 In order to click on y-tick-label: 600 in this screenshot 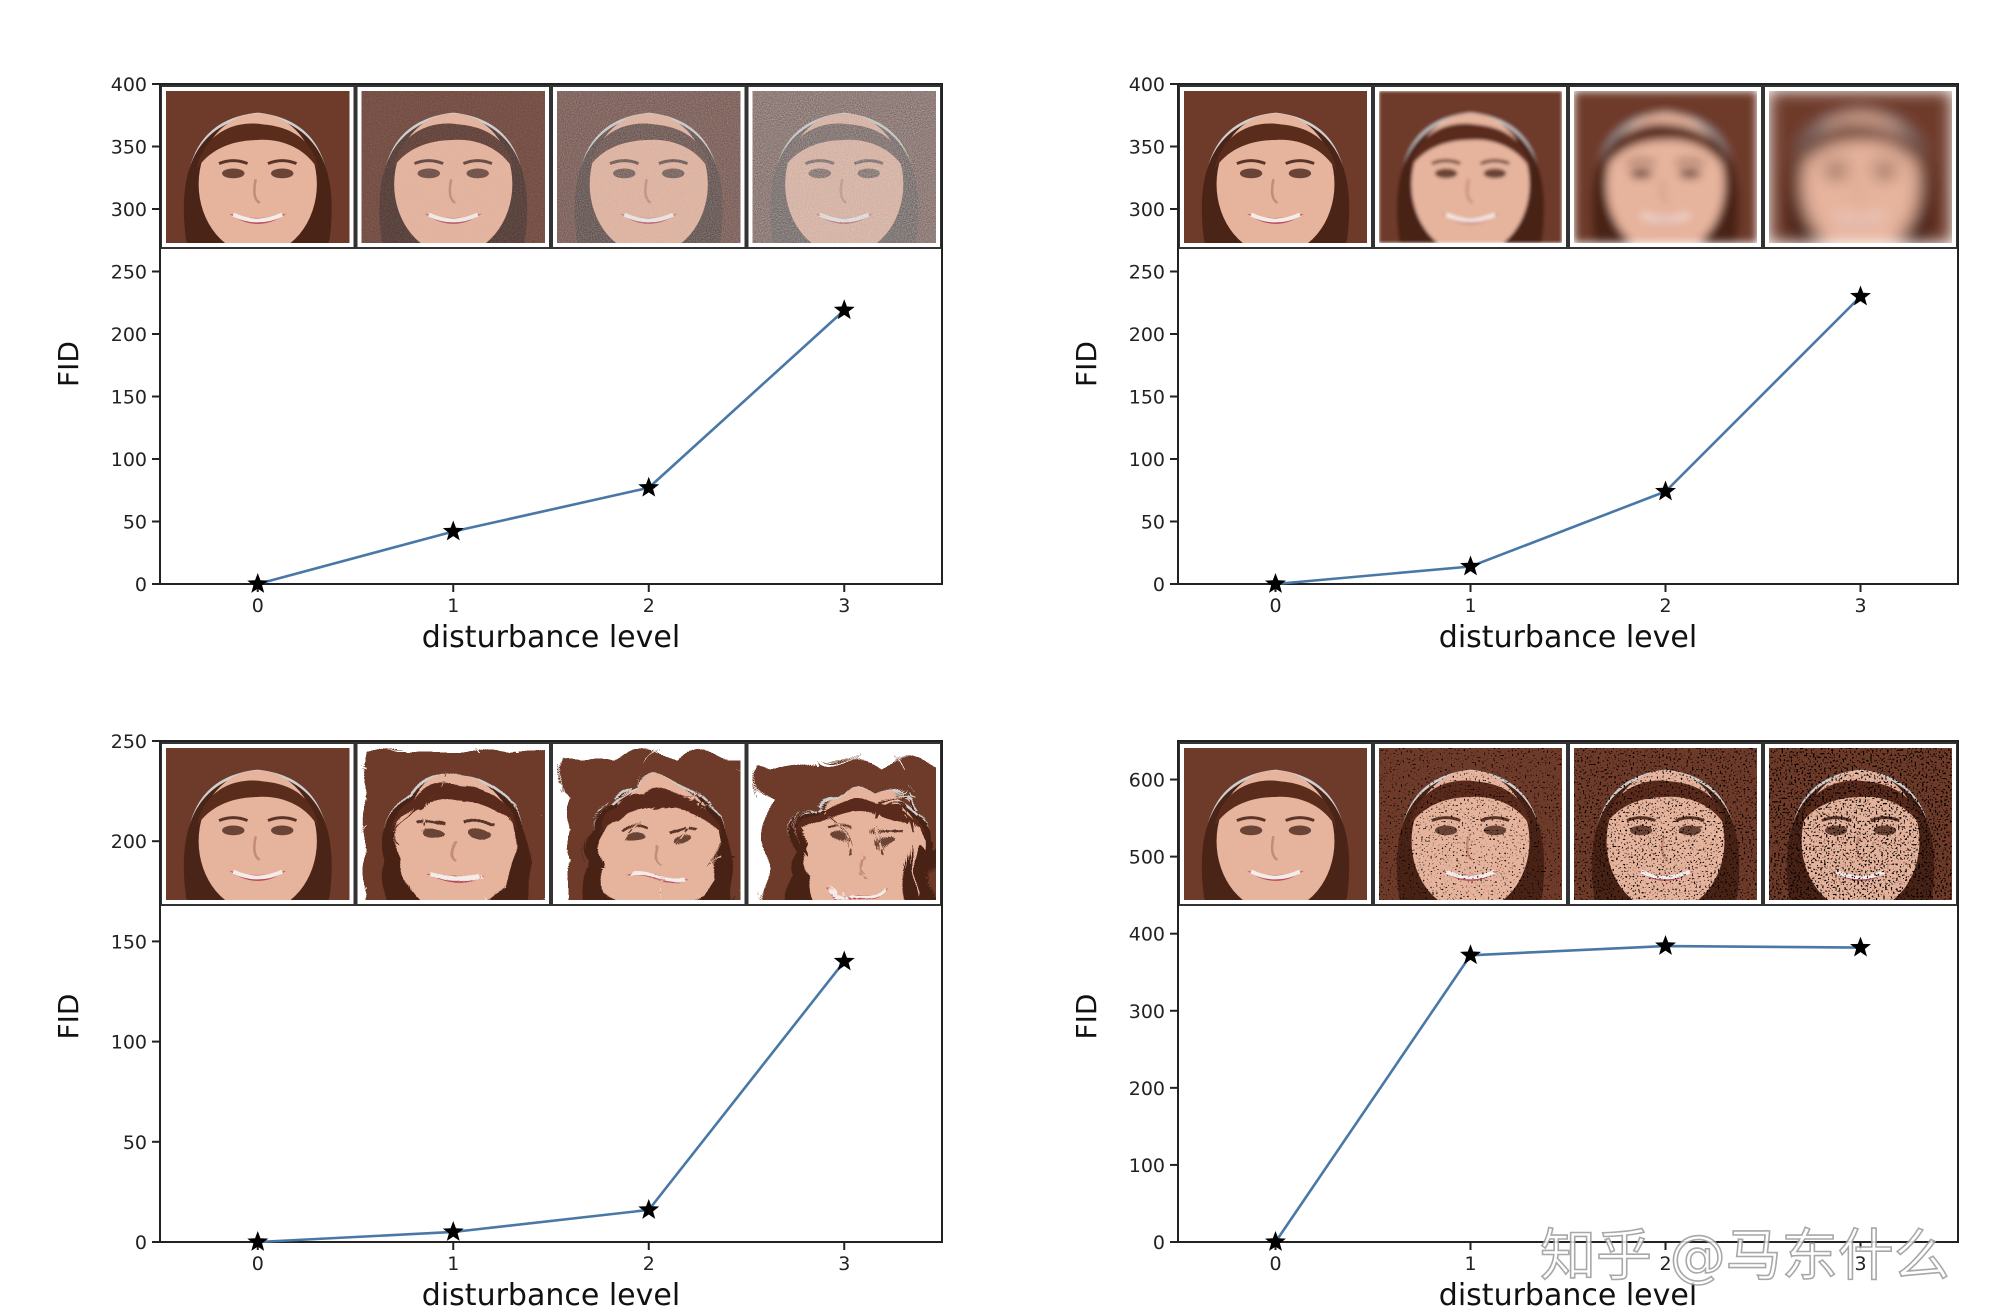, I will do `click(1147, 781)`.